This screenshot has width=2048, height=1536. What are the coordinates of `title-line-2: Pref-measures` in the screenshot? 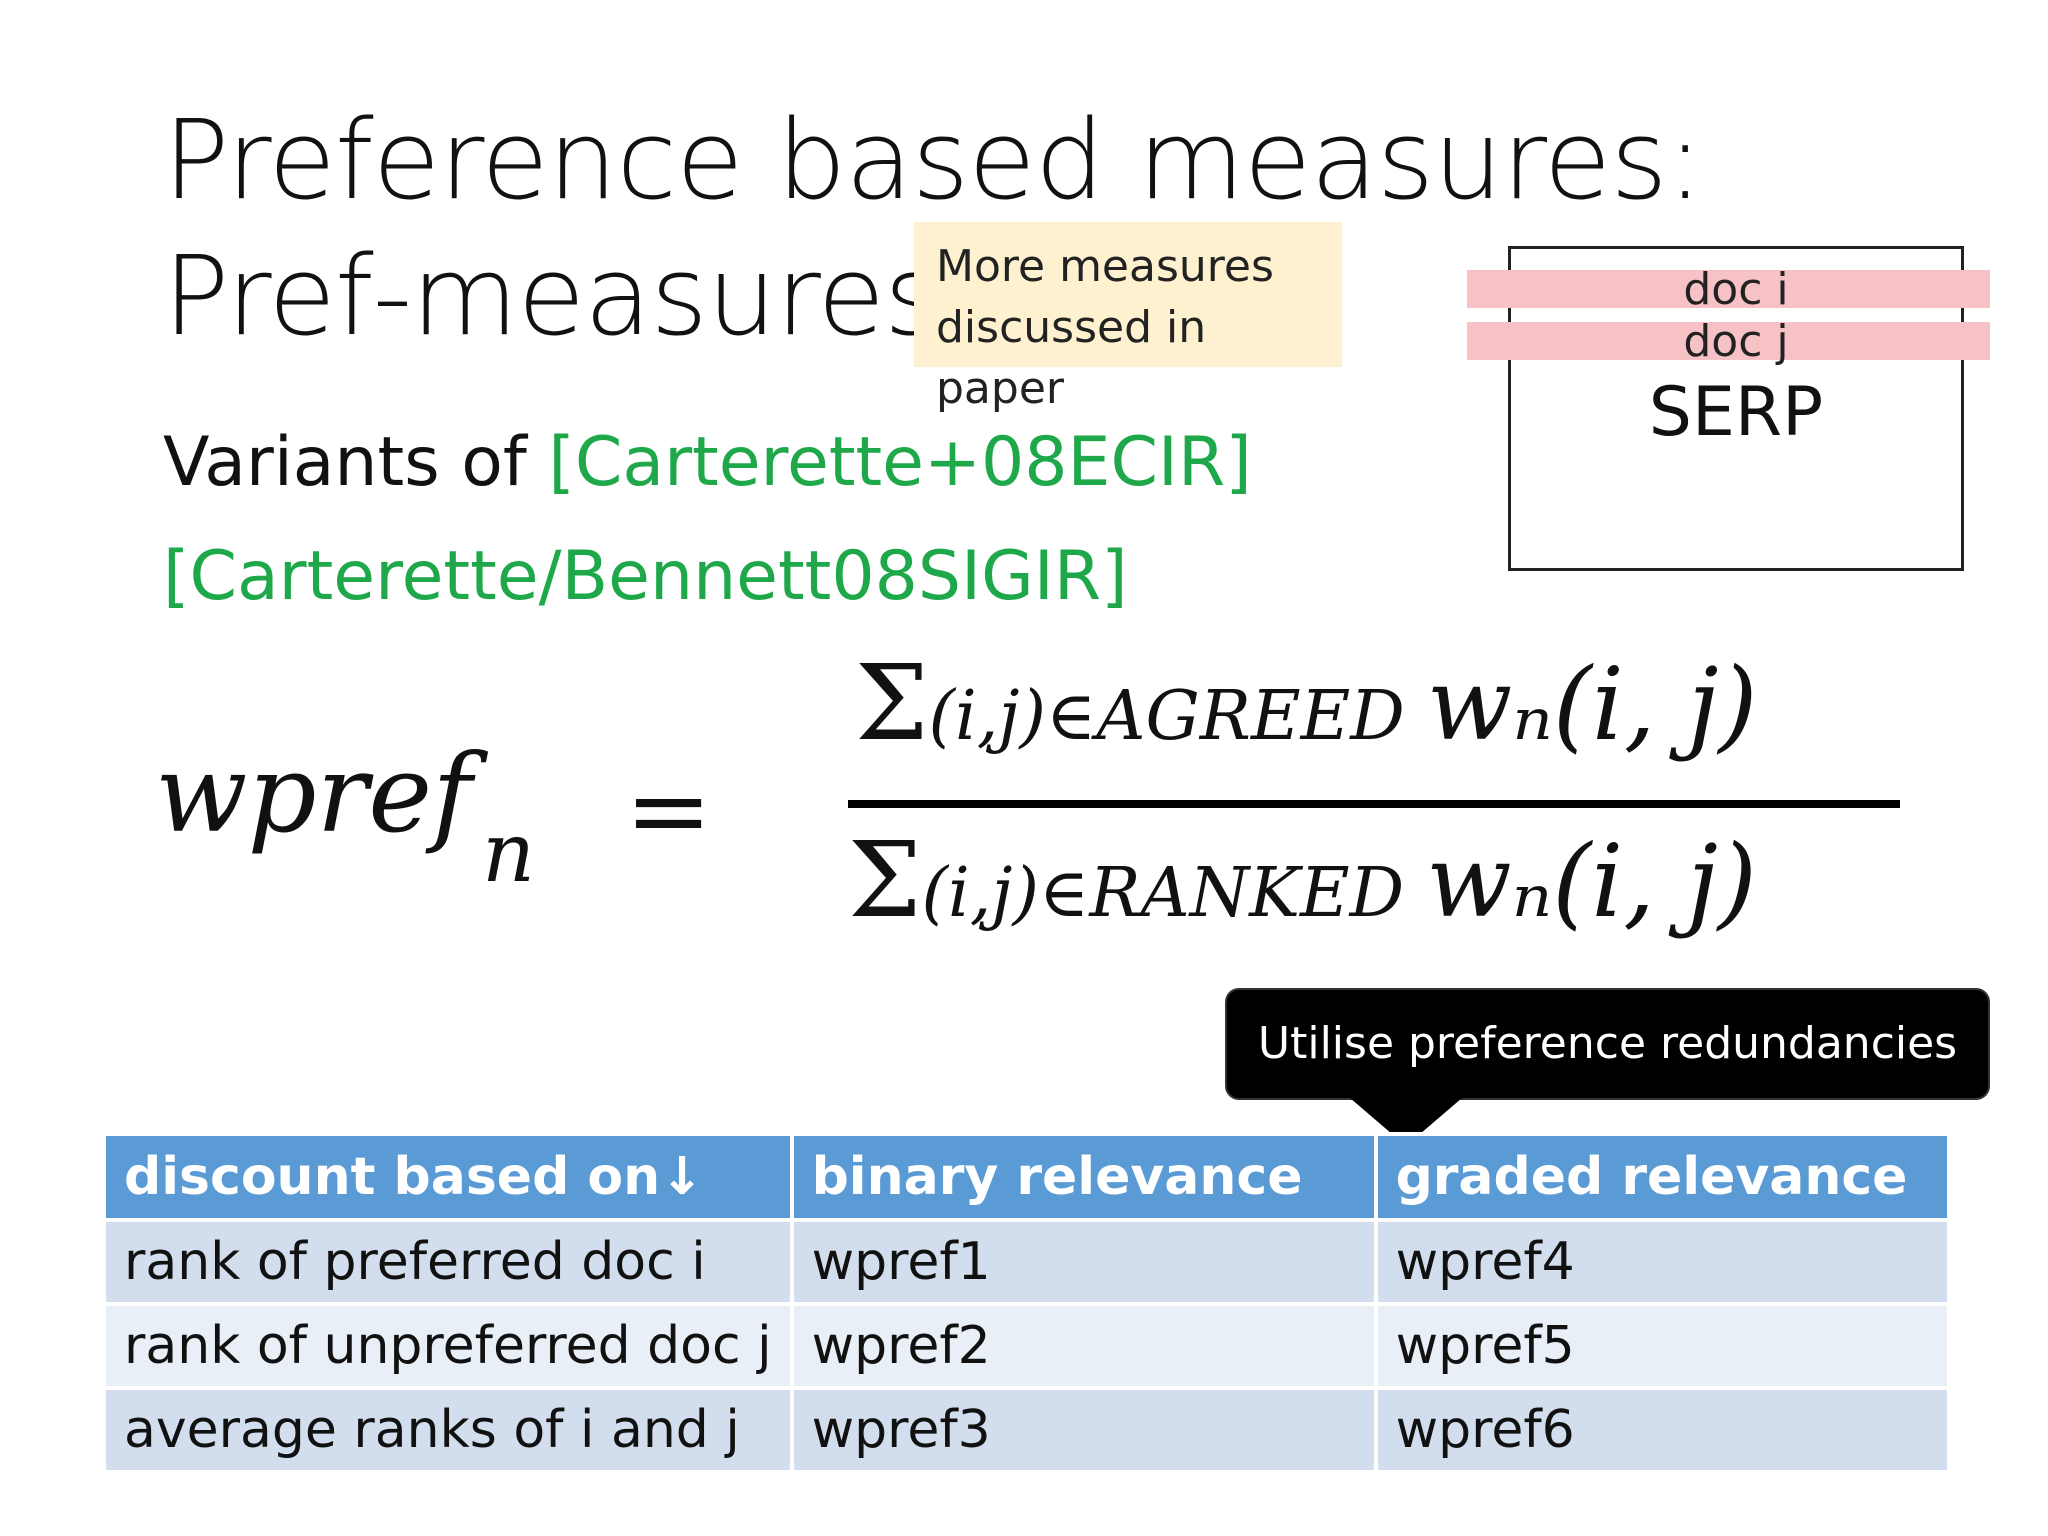 It's located at (552, 296).